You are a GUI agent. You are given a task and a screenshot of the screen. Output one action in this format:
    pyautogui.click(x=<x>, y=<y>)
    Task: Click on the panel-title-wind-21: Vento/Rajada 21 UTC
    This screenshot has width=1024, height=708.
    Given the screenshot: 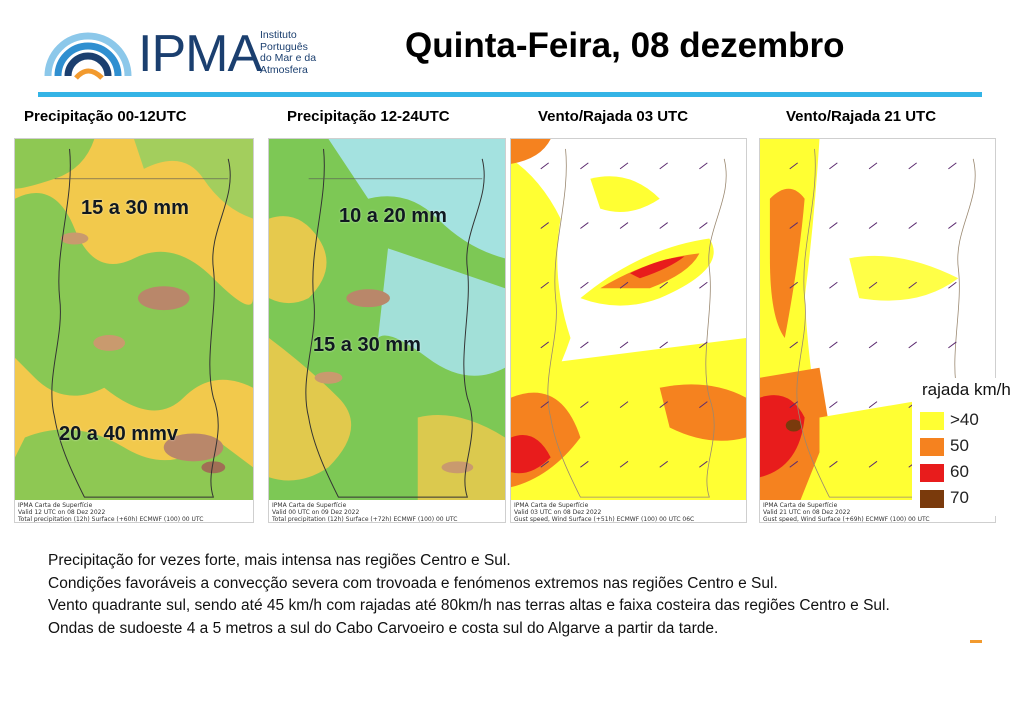 What is the action you would take?
    pyautogui.click(x=861, y=116)
    